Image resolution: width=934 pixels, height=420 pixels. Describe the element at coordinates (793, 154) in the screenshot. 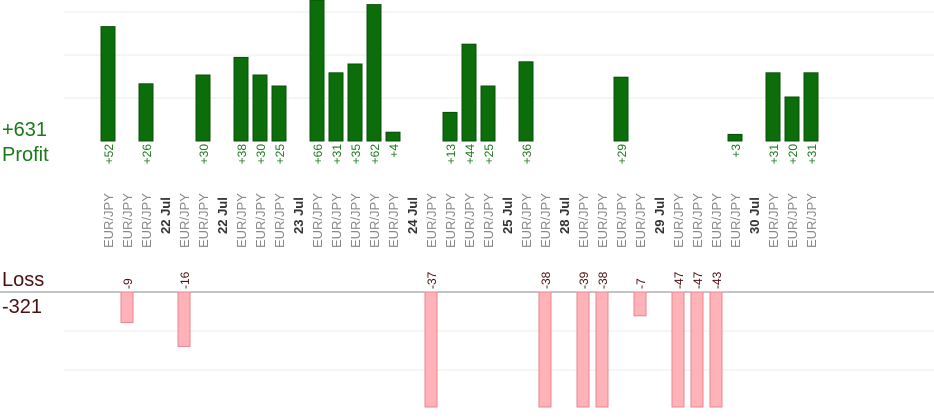

I see `profit-value-label: +20` at that location.